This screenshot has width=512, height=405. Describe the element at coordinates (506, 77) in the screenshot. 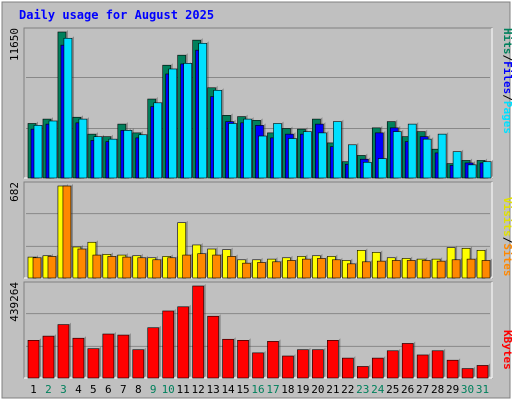

I see `legend-files: Files` at that location.